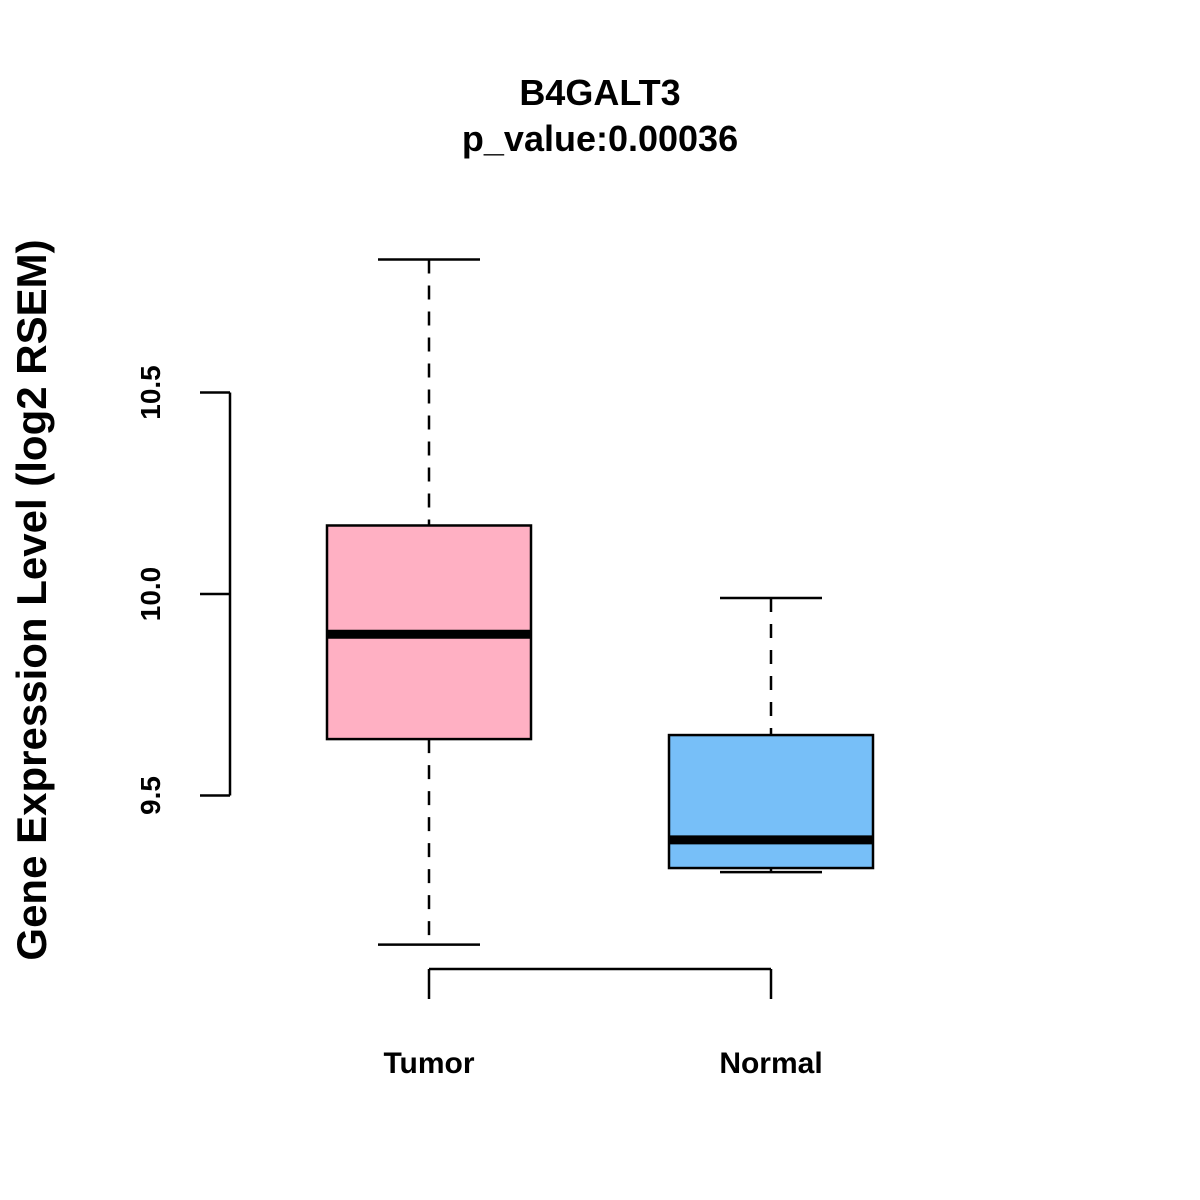  Describe the element at coordinates (603, 1023) in the screenshot. I see `x-axis: Tumor Normal` at that location.